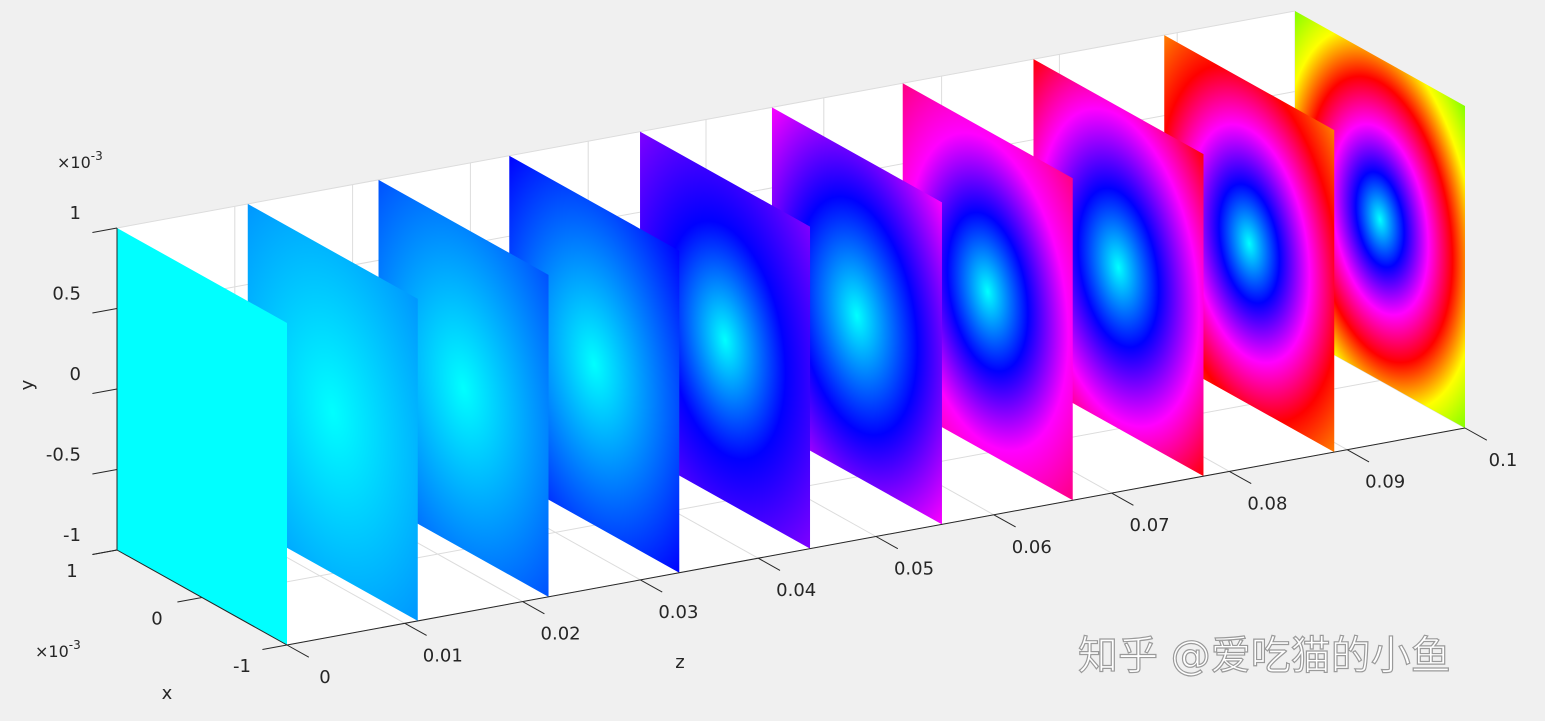 This screenshot has width=1545, height=721. I want to click on z-tick-label: 0.09, so click(1385, 482).